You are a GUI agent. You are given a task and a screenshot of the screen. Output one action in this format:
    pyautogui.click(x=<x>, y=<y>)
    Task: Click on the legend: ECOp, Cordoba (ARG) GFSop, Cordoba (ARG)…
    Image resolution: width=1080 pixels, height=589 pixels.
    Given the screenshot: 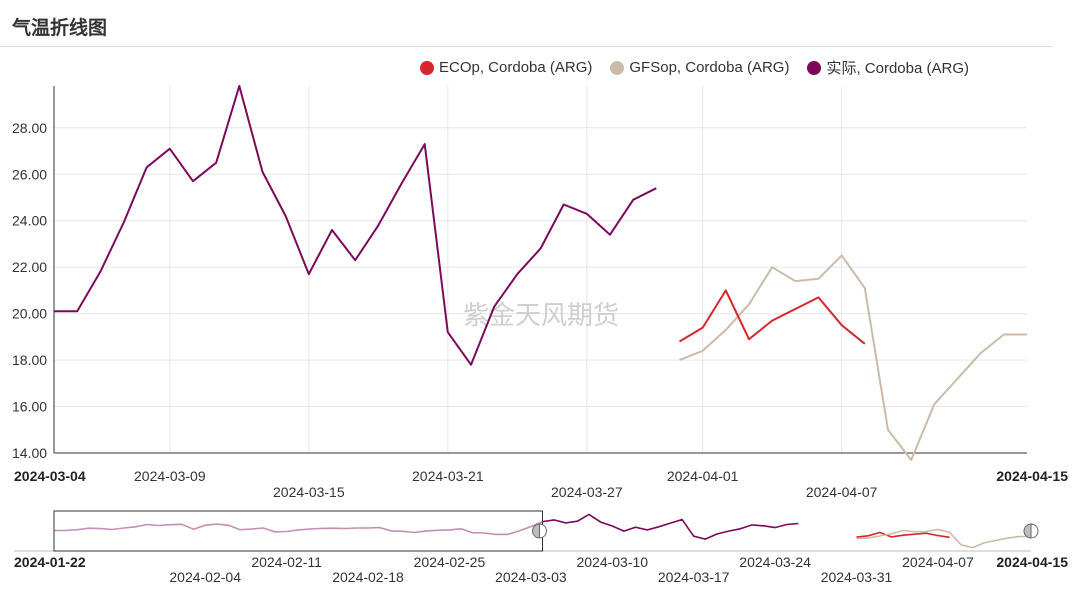 What is the action you would take?
    pyautogui.click(x=694, y=67)
    